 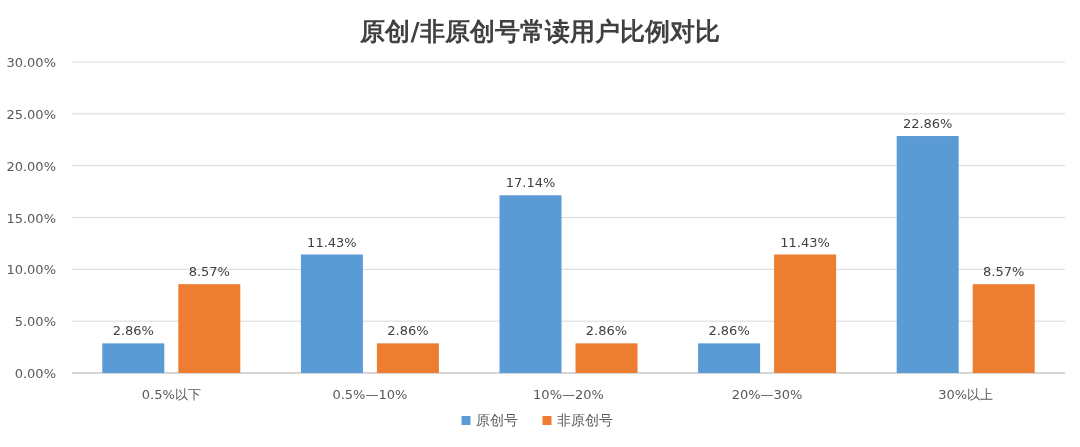 I want to click on legend-label: 非原创号, so click(x=584, y=420).